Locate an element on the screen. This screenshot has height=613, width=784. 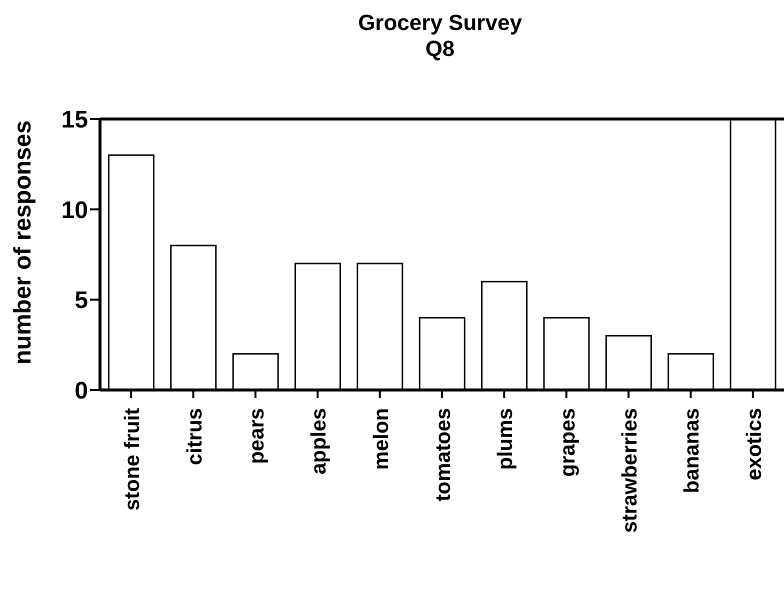
x-tick-label: pears is located at coordinates (256, 436).